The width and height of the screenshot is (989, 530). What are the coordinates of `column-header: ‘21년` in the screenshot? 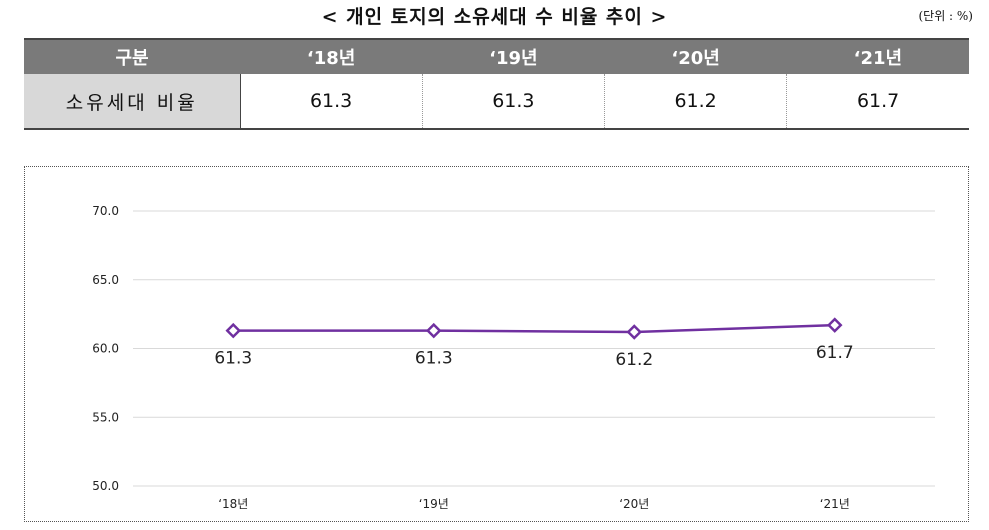 It's located at (877, 56).